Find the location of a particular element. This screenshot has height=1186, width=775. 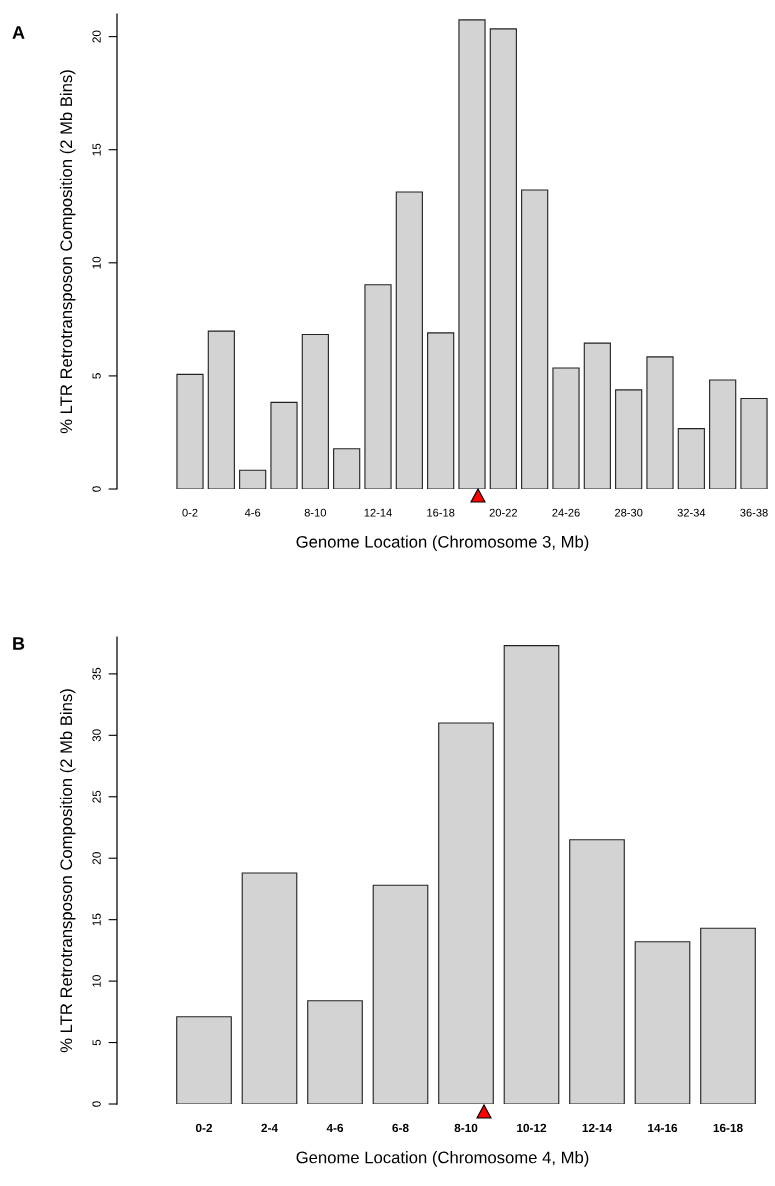

x-tick-label: 6-8 is located at coordinates (400, 1128).